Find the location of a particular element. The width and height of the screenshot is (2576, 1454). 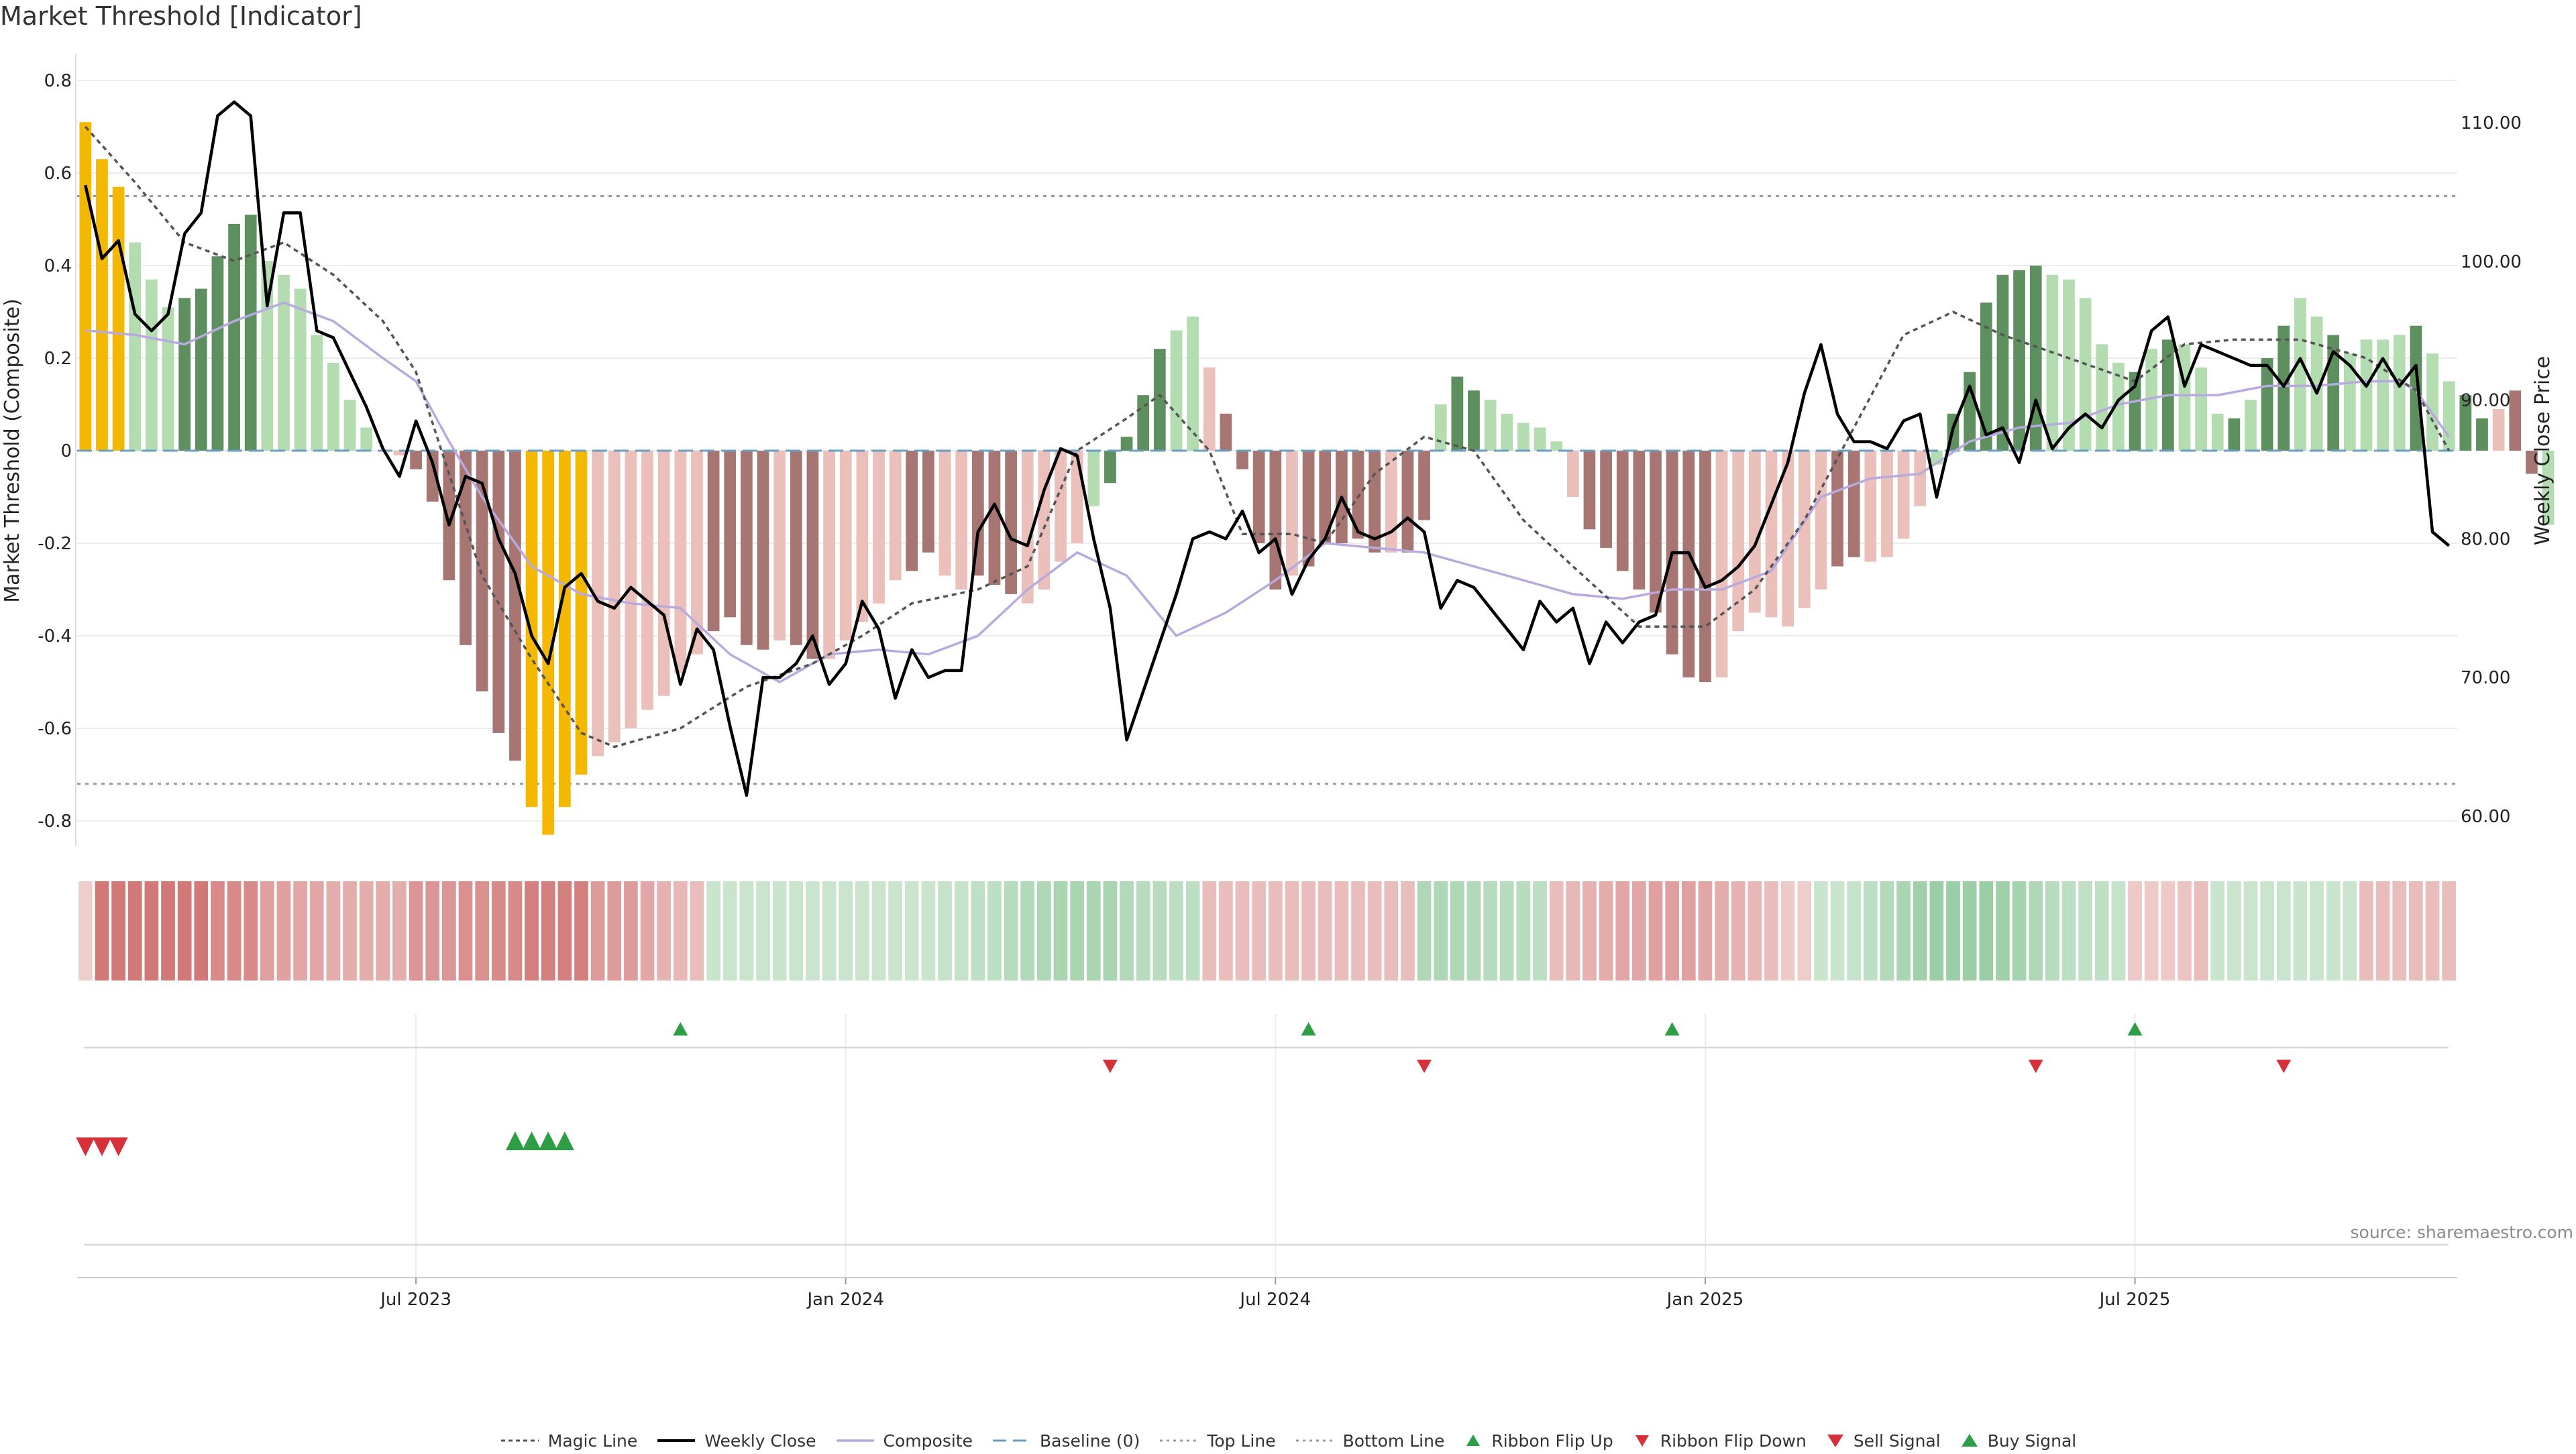

legend-item-composite: Composite is located at coordinates (904, 1441).